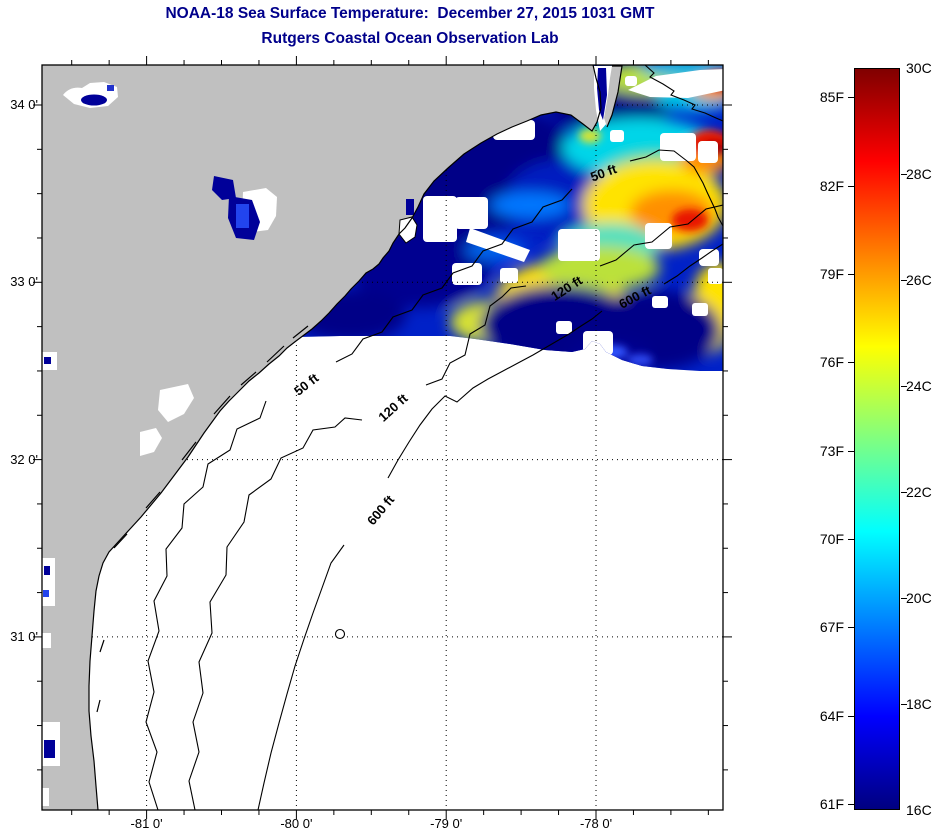 Image resolution: width=936 pixels, height=832 pixels. I want to click on colorbar-label-celsius: 20C, so click(919, 598).